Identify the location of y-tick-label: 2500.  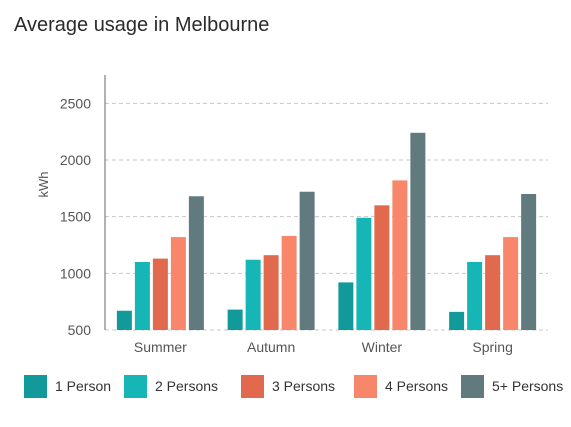
(75, 103).